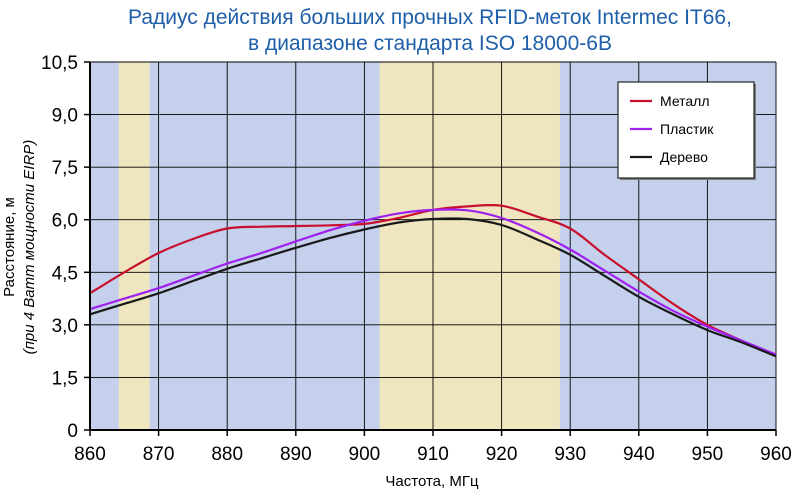  Describe the element at coordinates (19, 247) in the screenshot. I see `y-axis-title: Расстояние, м (при 4 Ватт мощности EIRP)` at that location.